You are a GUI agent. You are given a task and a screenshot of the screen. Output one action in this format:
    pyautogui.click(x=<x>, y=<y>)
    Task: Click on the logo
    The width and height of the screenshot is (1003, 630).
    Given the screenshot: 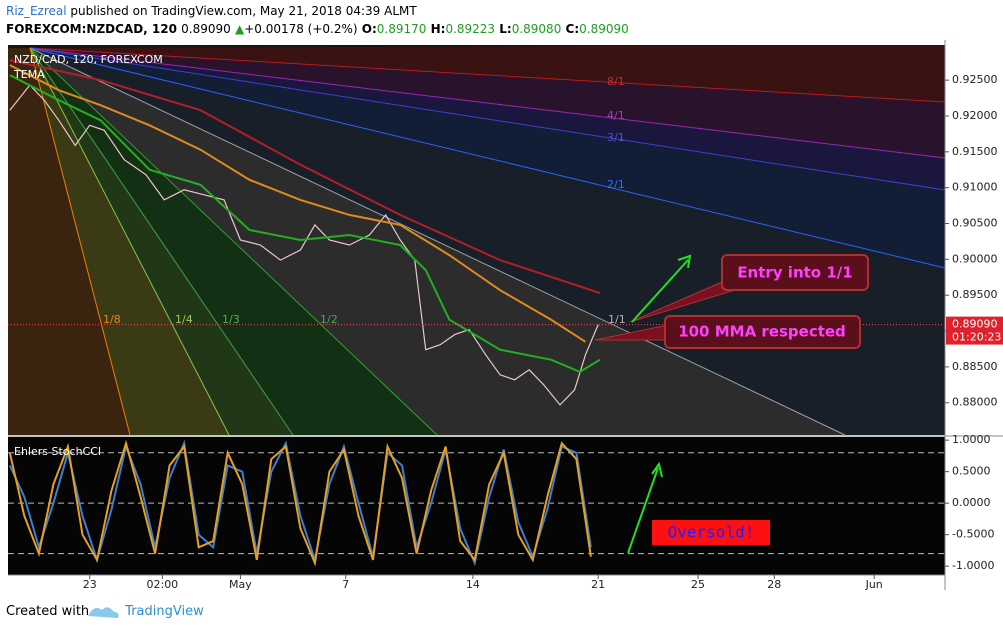 What is the action you would take?
    pyautogui.click(x=103, y=612)
    